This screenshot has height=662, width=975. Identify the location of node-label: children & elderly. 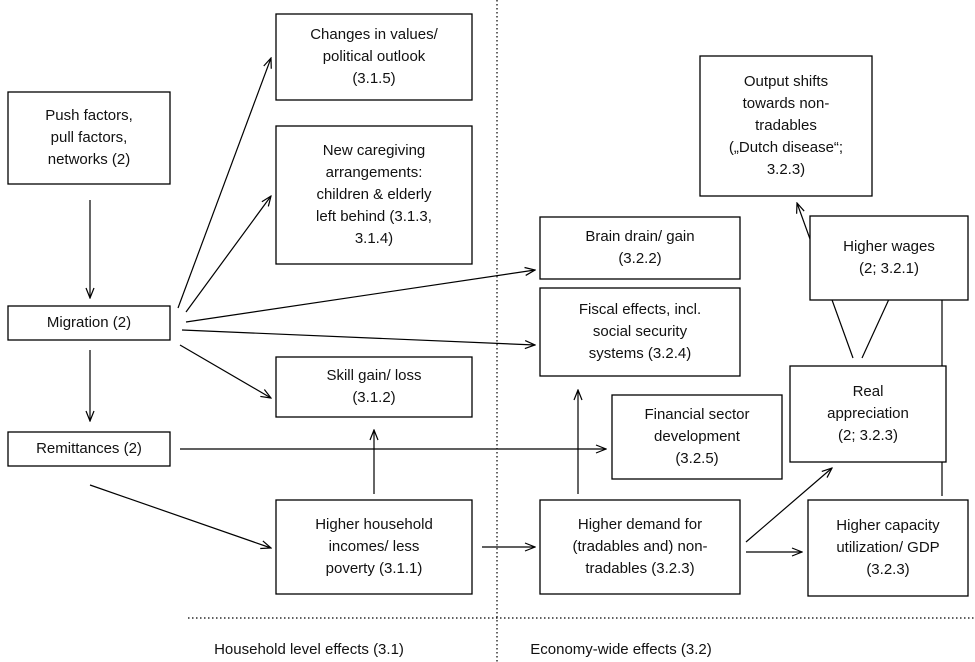
(374, 194).